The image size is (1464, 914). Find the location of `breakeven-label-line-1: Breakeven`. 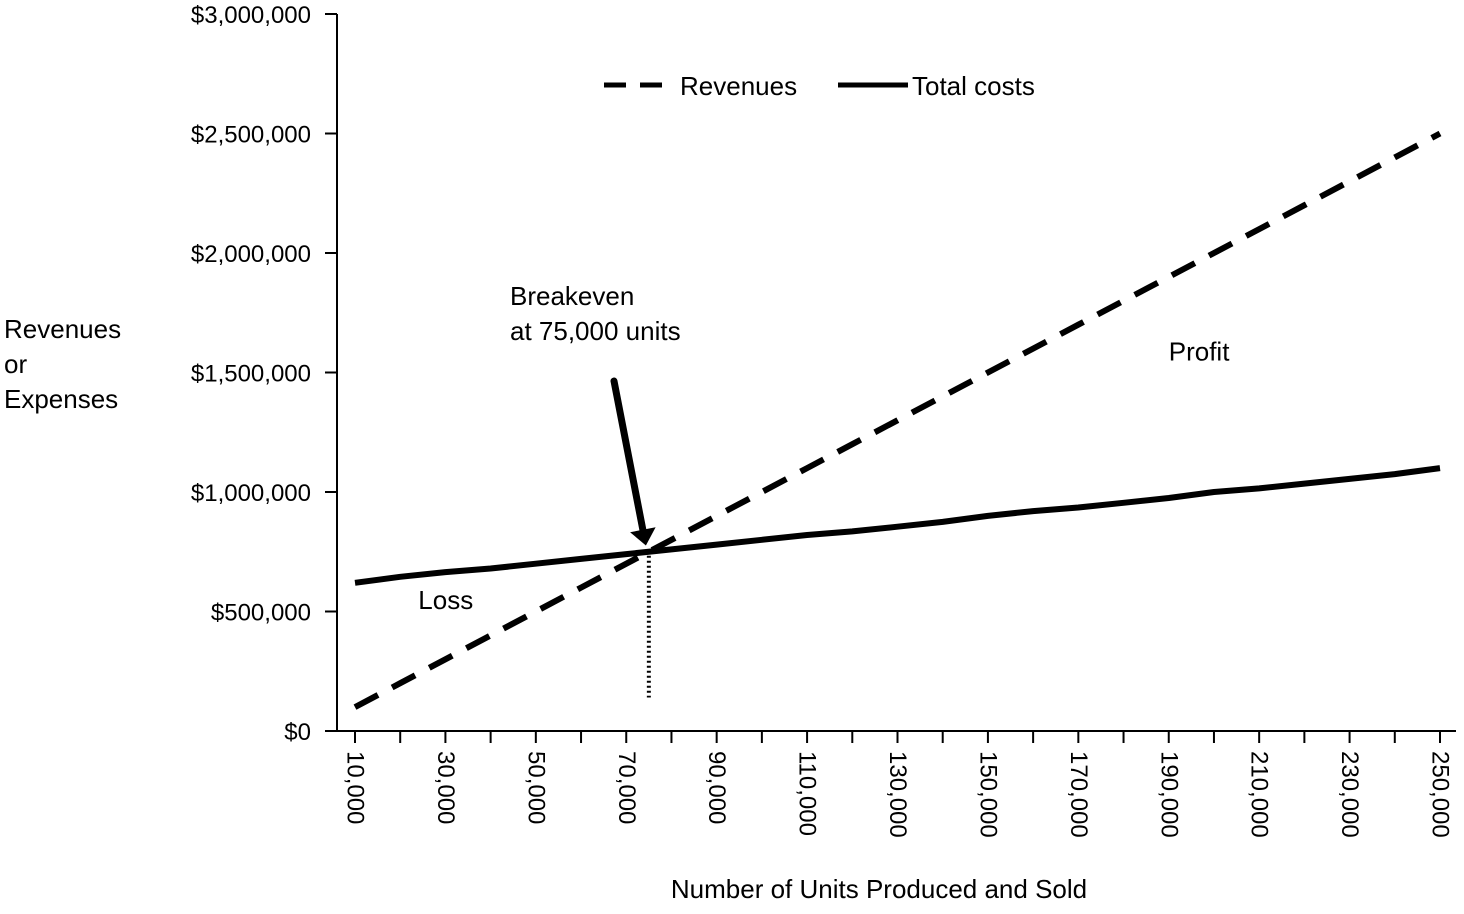

breakeven-label-line-1: Breakeven is located at coordinates (572, 296).